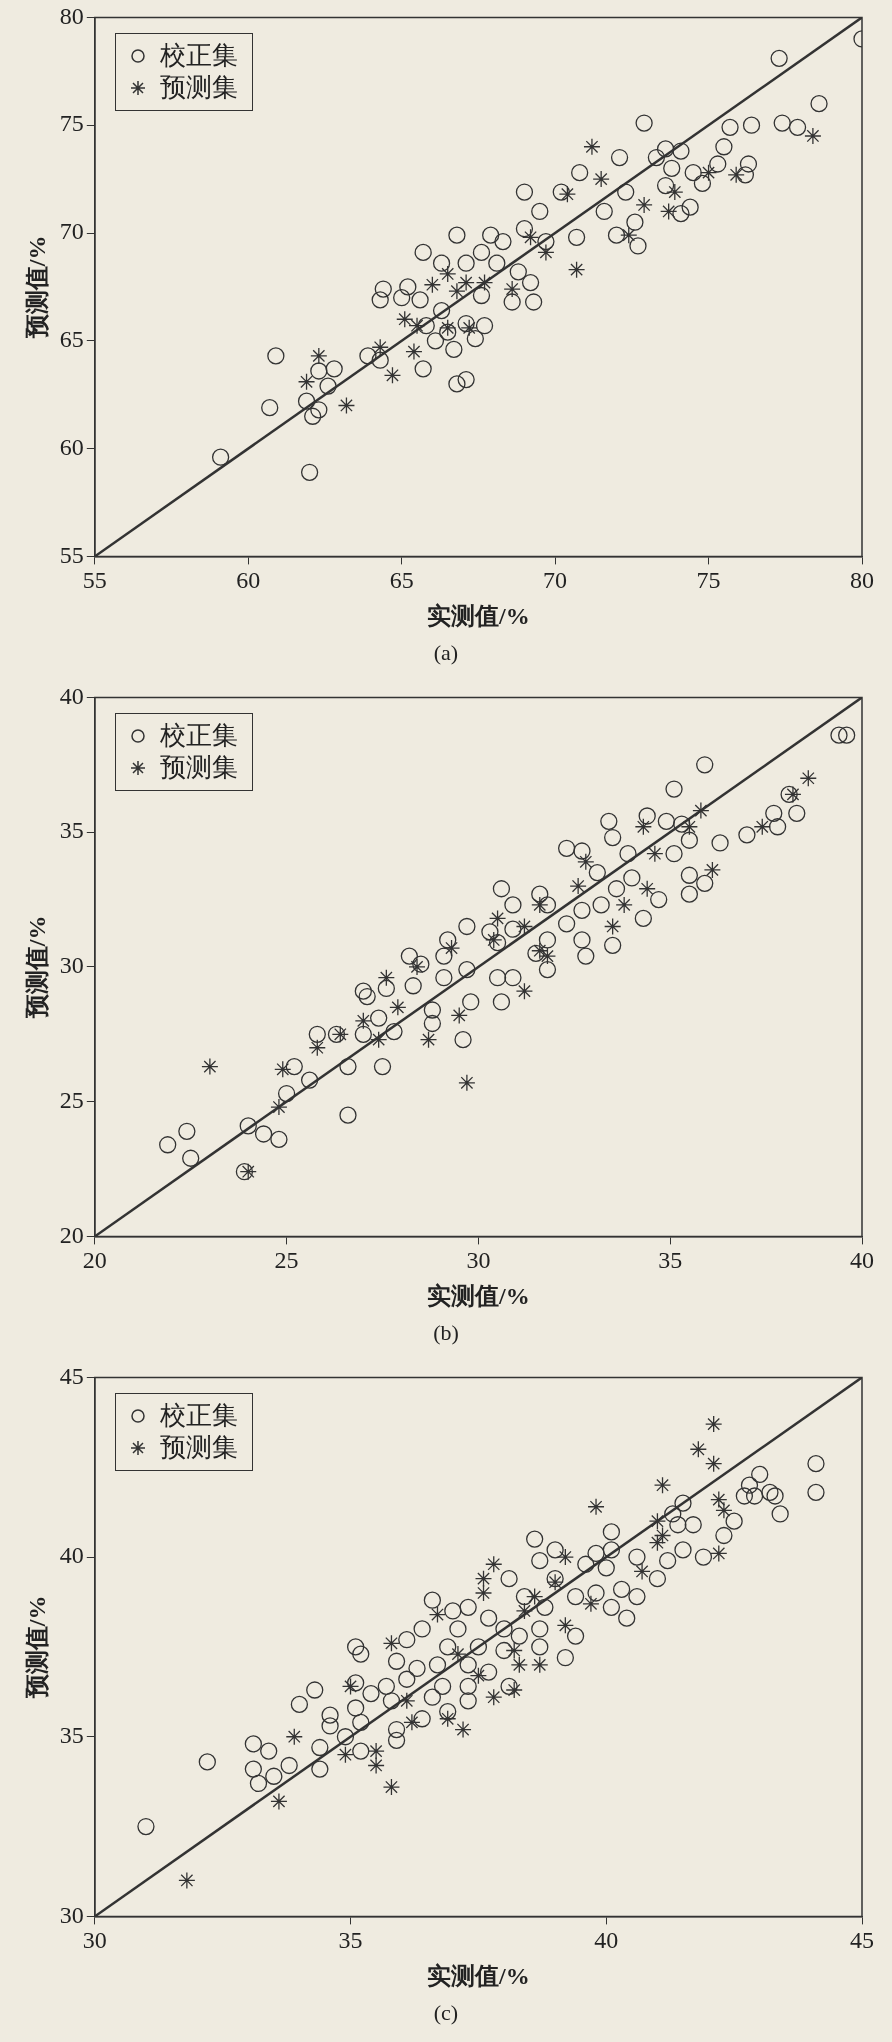 The height and width of the screenshot is (2042, 892). What do you see at coordinates (286, 1260) in the screenshot?
I see `x-tick-label: 25` at bounding box center [286, 1260].